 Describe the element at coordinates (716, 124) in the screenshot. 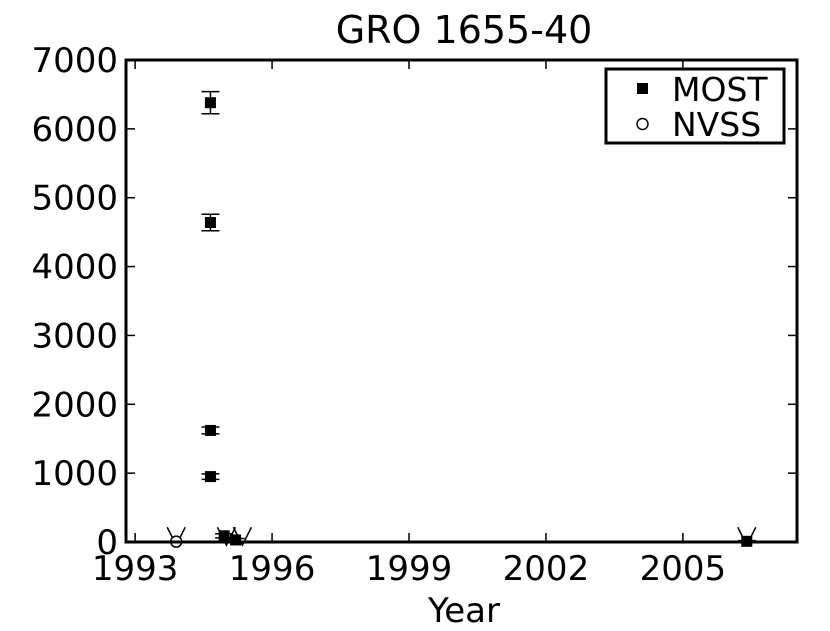

I see `legend-label-nvss: NVSS` at that location.